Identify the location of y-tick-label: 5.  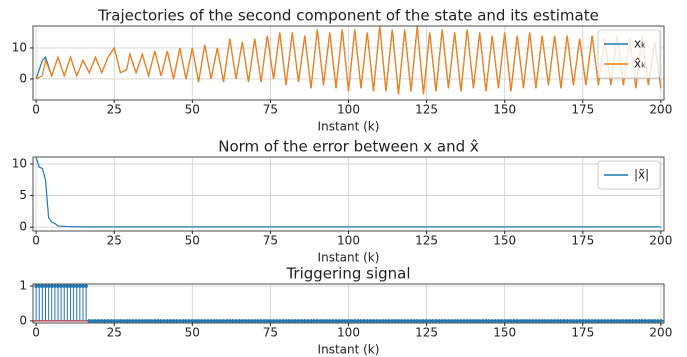
(23, 195).